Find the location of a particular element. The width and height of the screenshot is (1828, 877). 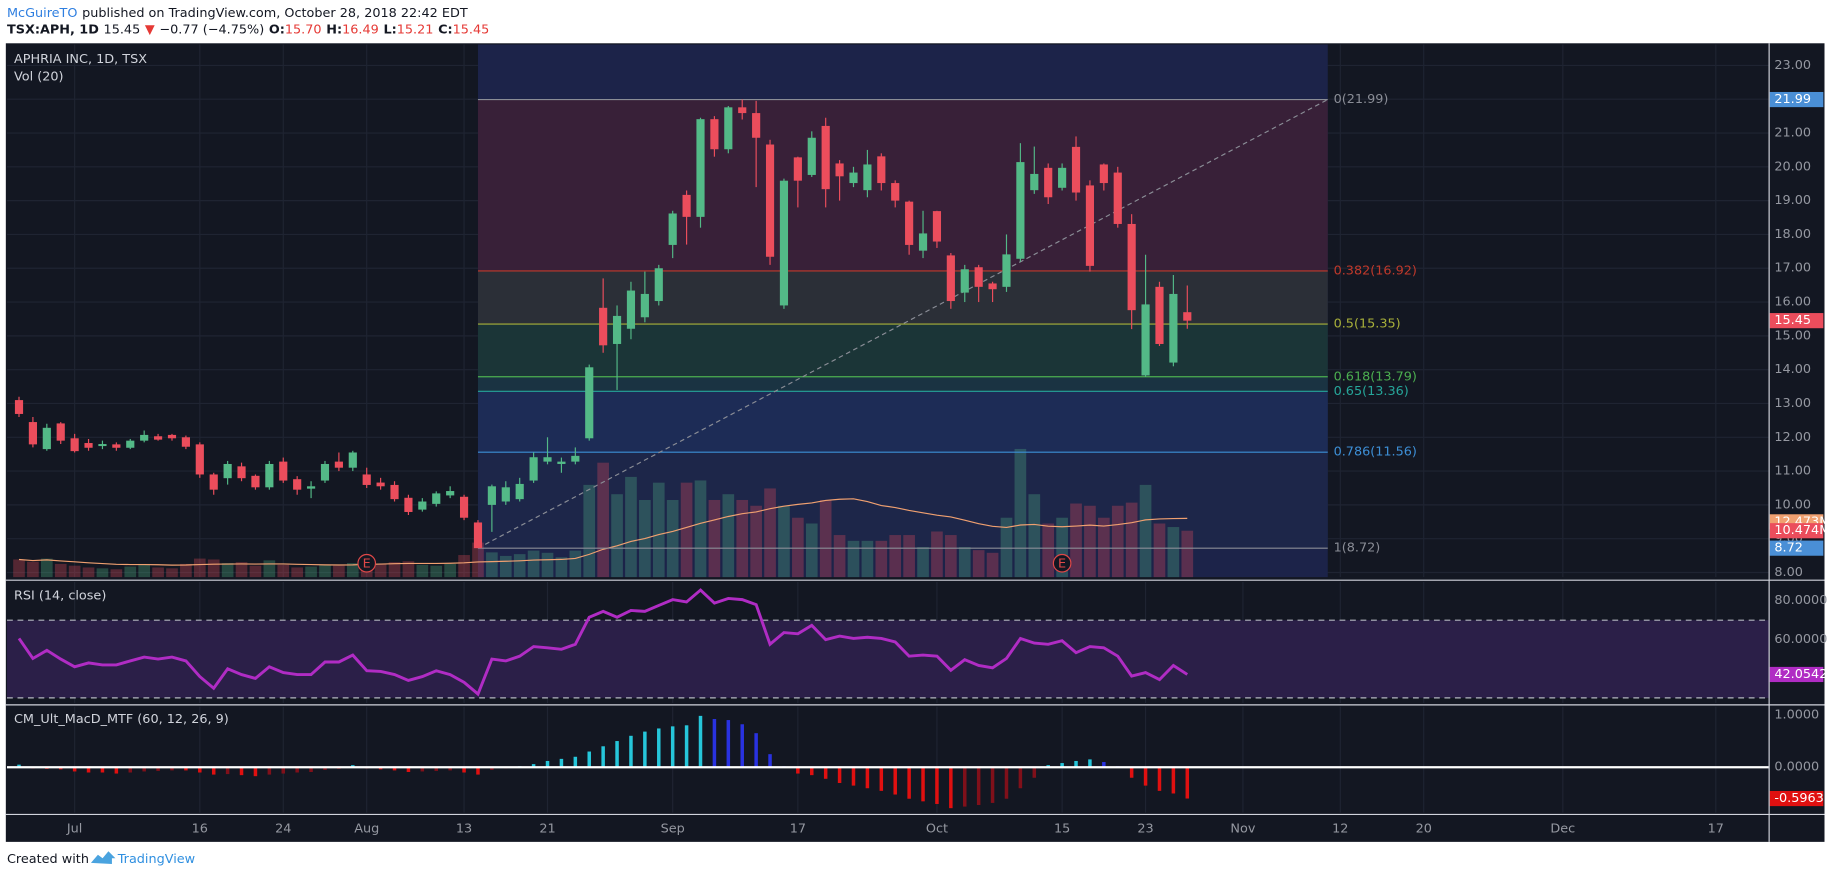

y-tick-label: 10.00 is located at coordinates (1792, 504).